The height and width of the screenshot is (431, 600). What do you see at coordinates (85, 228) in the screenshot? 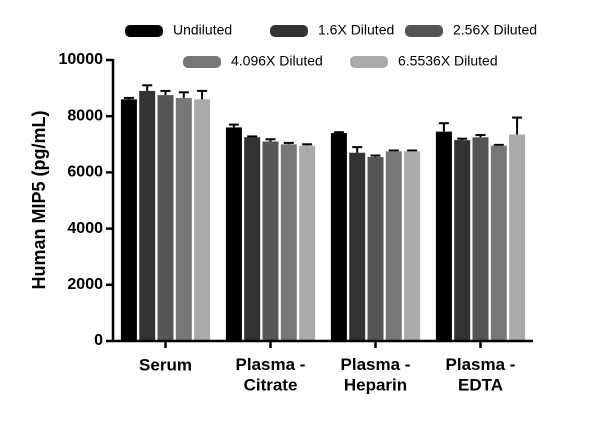
I see `y-tick-label: 4000` at bounding box center [85, 228].